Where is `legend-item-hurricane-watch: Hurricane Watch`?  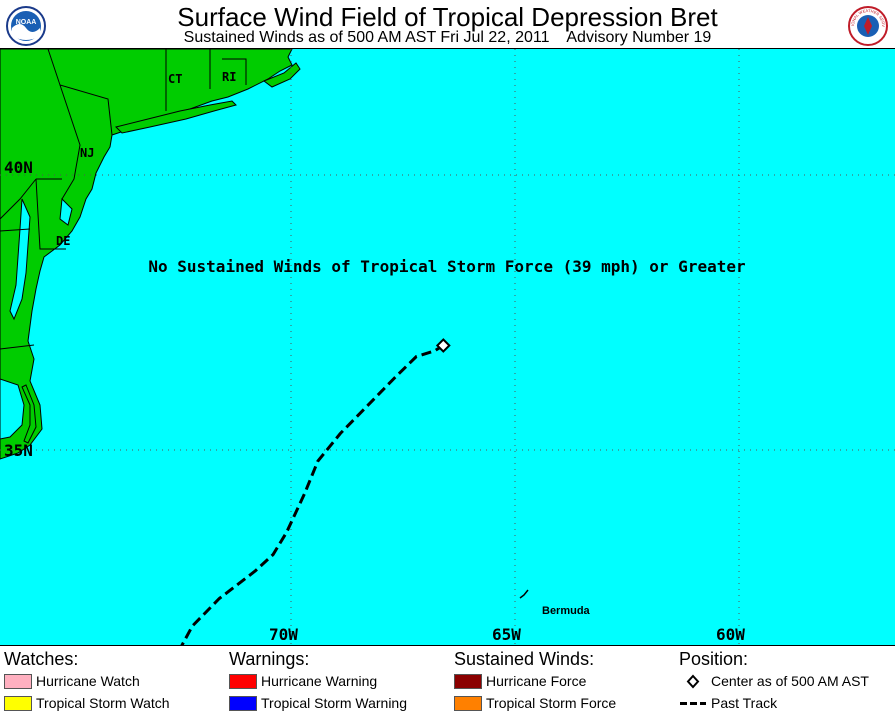
legend-item-hurricane-watch: Hurricane Watch is located at coordinates (87, 681).